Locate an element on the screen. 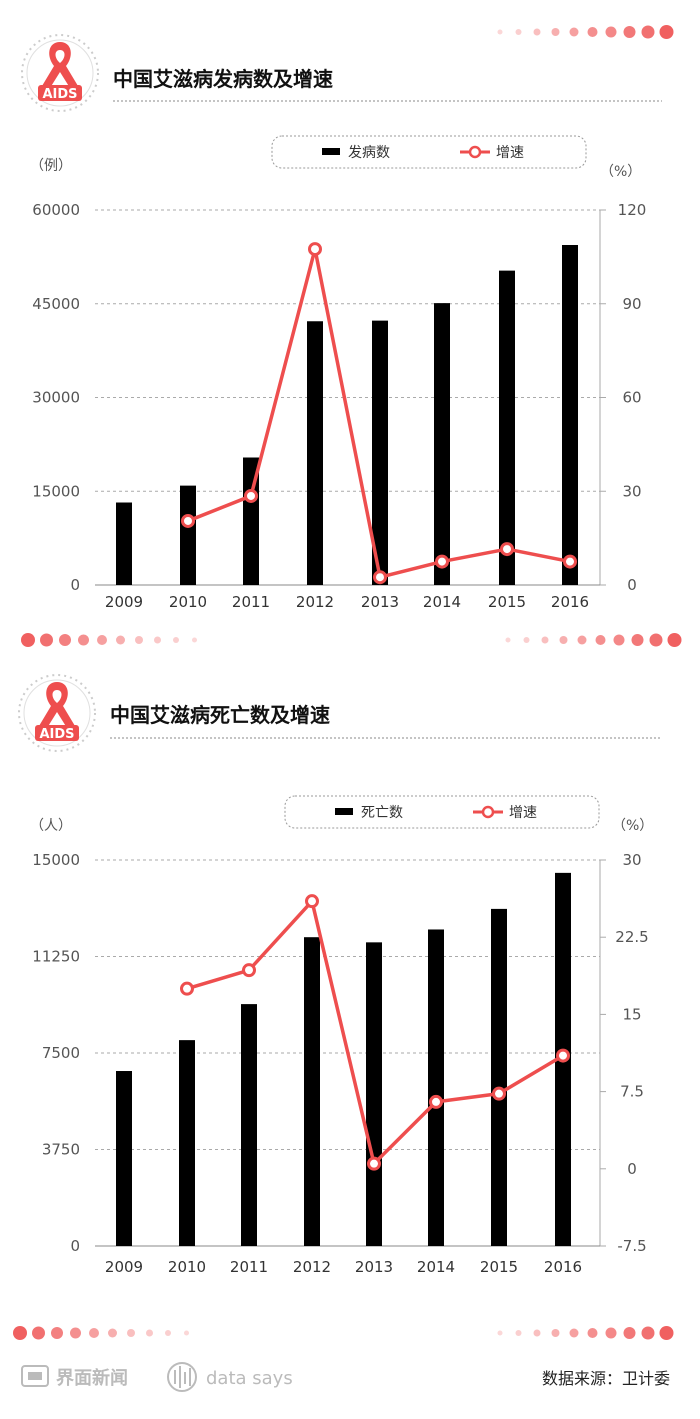  y-right-tick-label: 60 is located at coordinates (631, 398).